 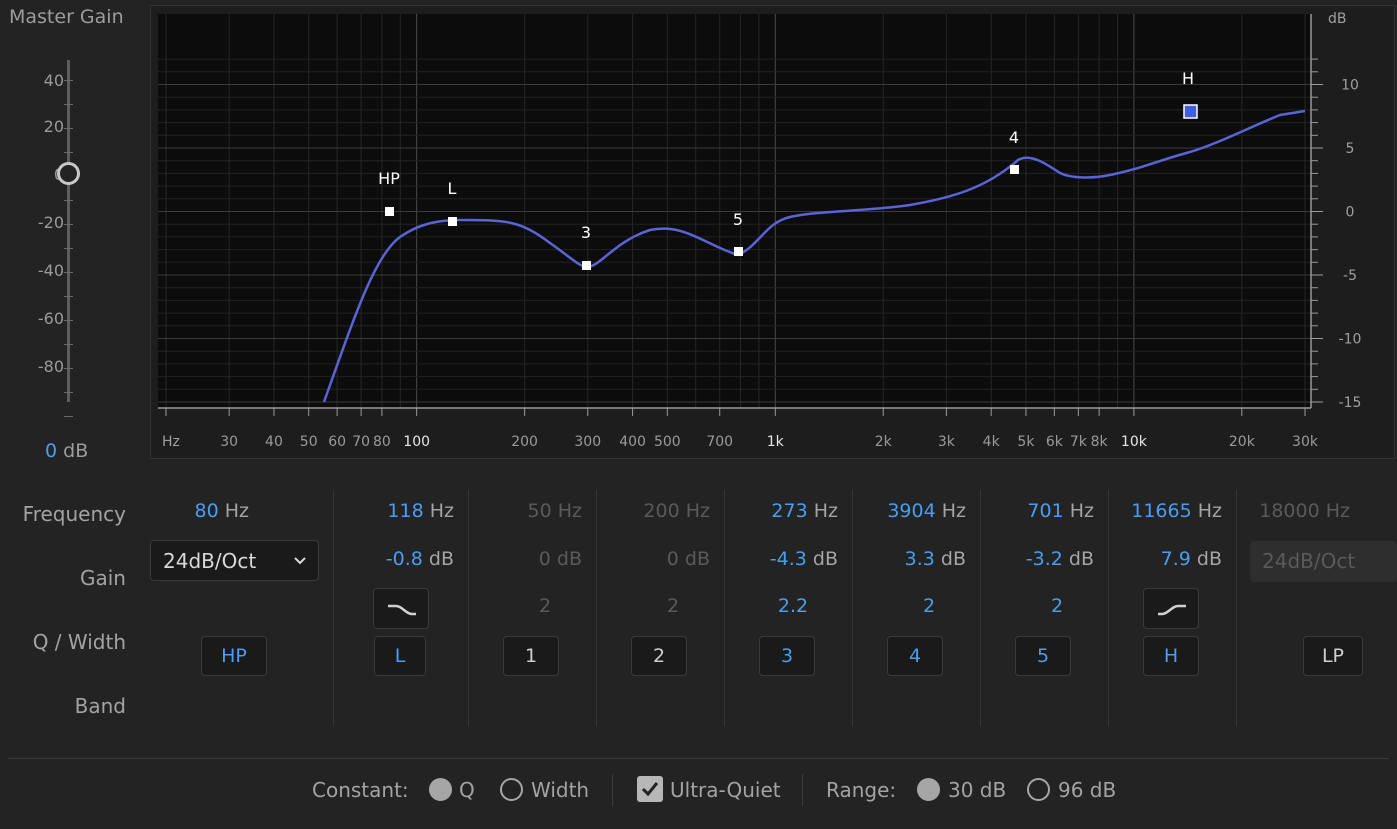 What do you see at coordinates (66, 451) in the screenshot?
I see `master-gain-readout: 0 dB` at bounding box center [66, 451].